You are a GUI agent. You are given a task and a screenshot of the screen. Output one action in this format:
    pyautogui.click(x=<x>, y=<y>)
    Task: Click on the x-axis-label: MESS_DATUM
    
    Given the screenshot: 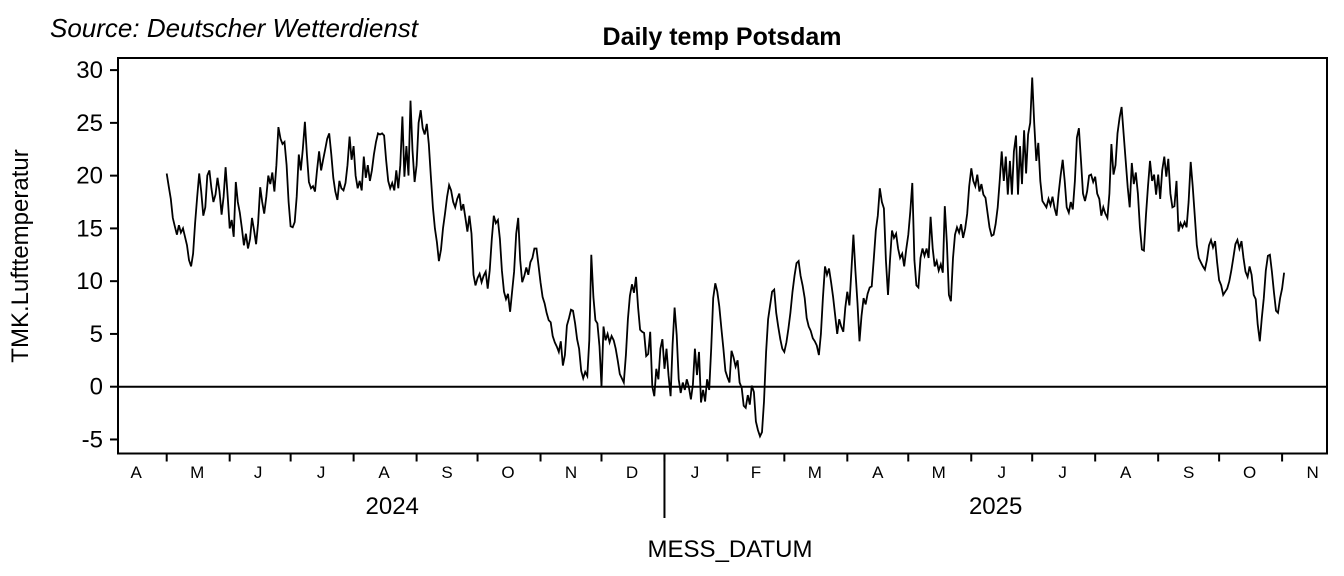 What is the action you would take?
    pyautogui.click(x=730, y=549)
    